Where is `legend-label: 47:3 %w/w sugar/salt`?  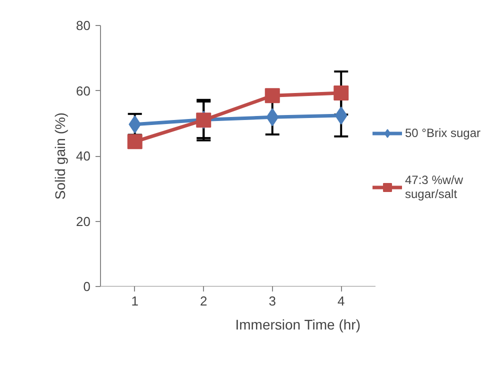 legend-label: 47:3 %w/w sugar/salt is located at coordinates (434, 187).